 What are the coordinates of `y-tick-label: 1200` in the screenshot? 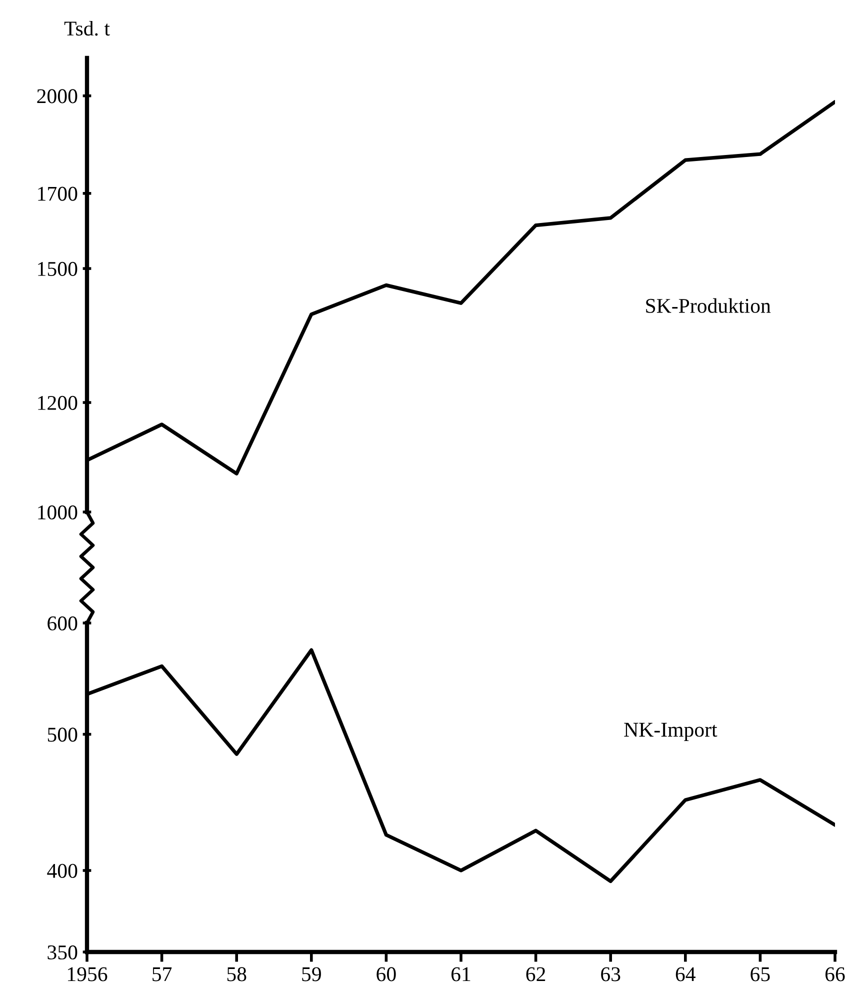 It's located at (58, 403).